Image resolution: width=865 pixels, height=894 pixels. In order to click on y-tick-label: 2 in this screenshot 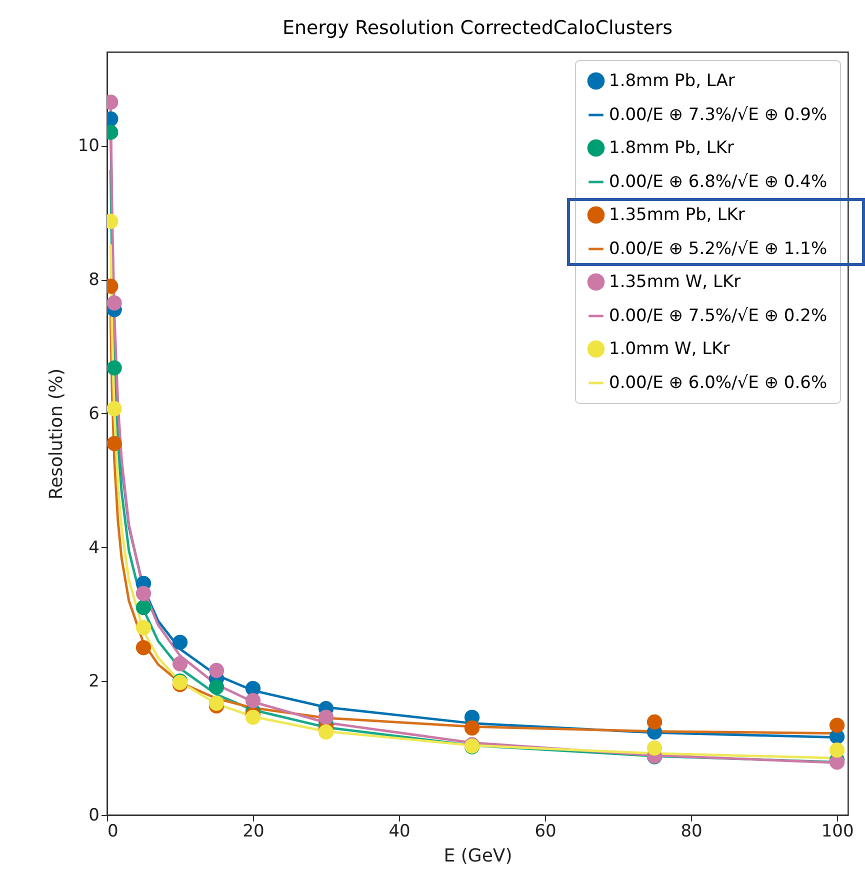, I will do `click(94, 682)`.